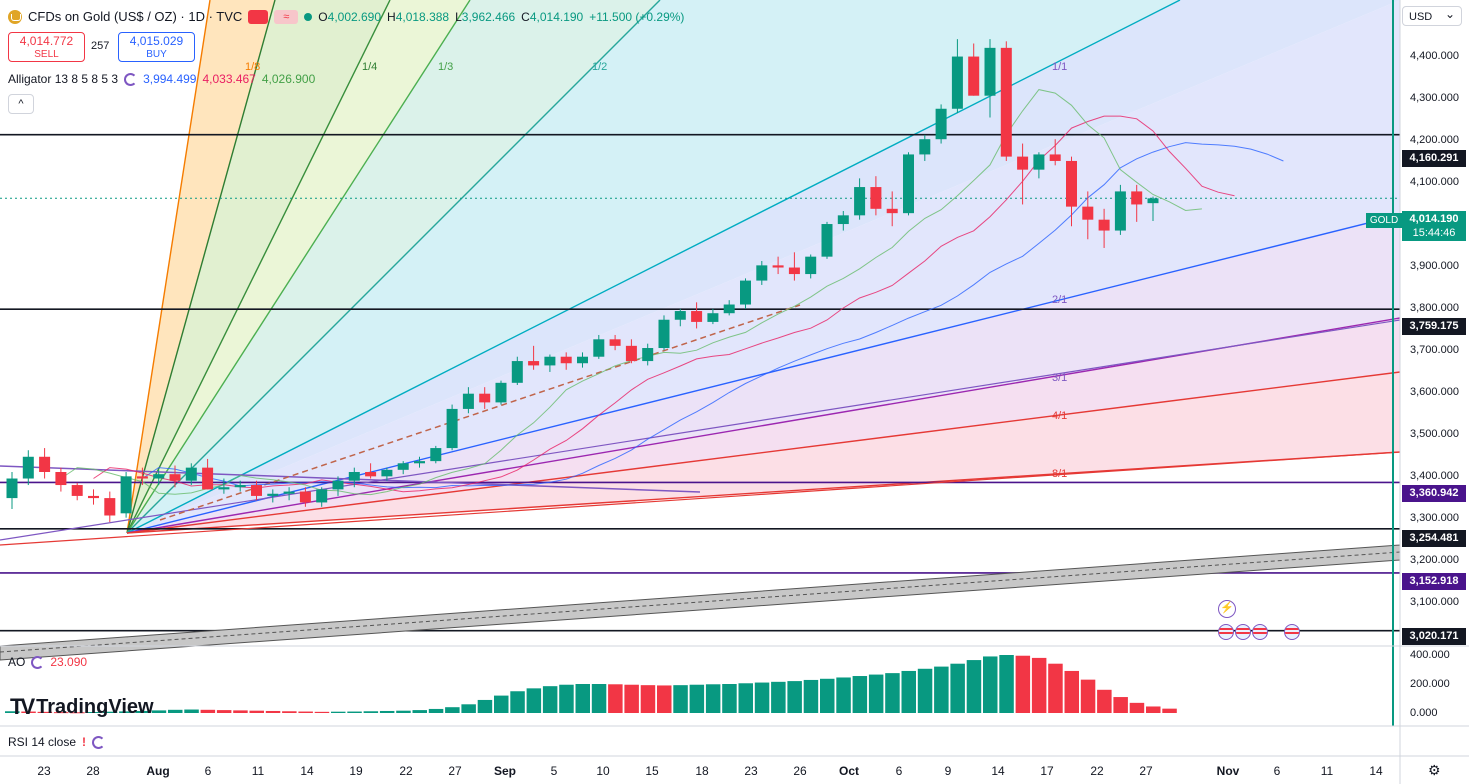 The width and height of the screenshot is (1469, 784). What do you see at coordinates (42, 742) in the screenshot?
I see `rsi-label: RSI 14 close` at bounding box center [42, 742].